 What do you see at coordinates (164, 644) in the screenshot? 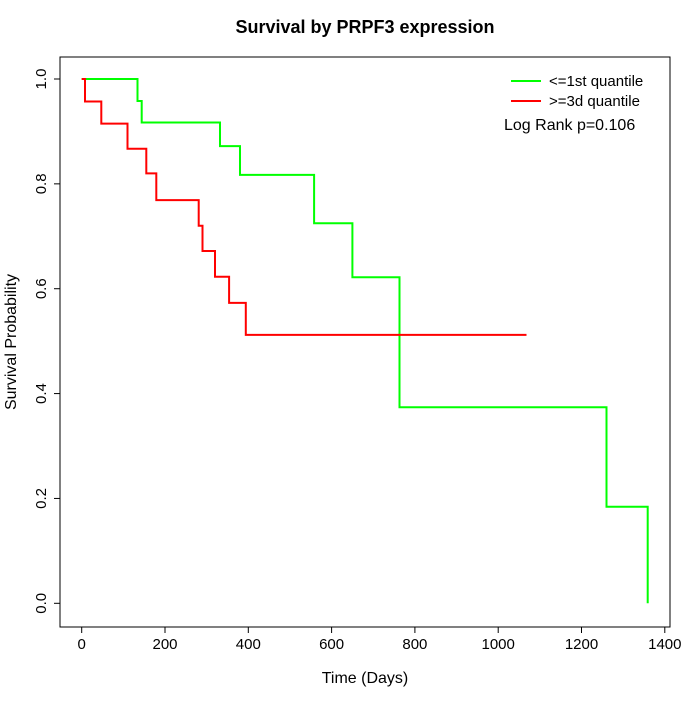
I see `x-axis-tick-label: 200` at bounding box center [164, 644].